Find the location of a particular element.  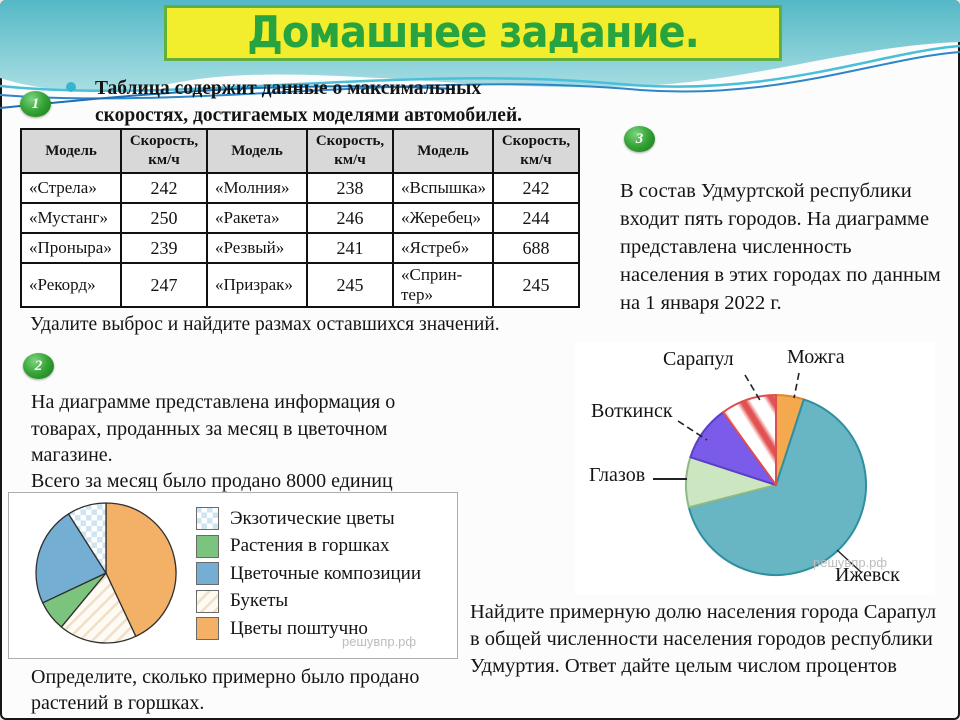

pie-label-glazov: Глазов is located at coordinates (617, 475).